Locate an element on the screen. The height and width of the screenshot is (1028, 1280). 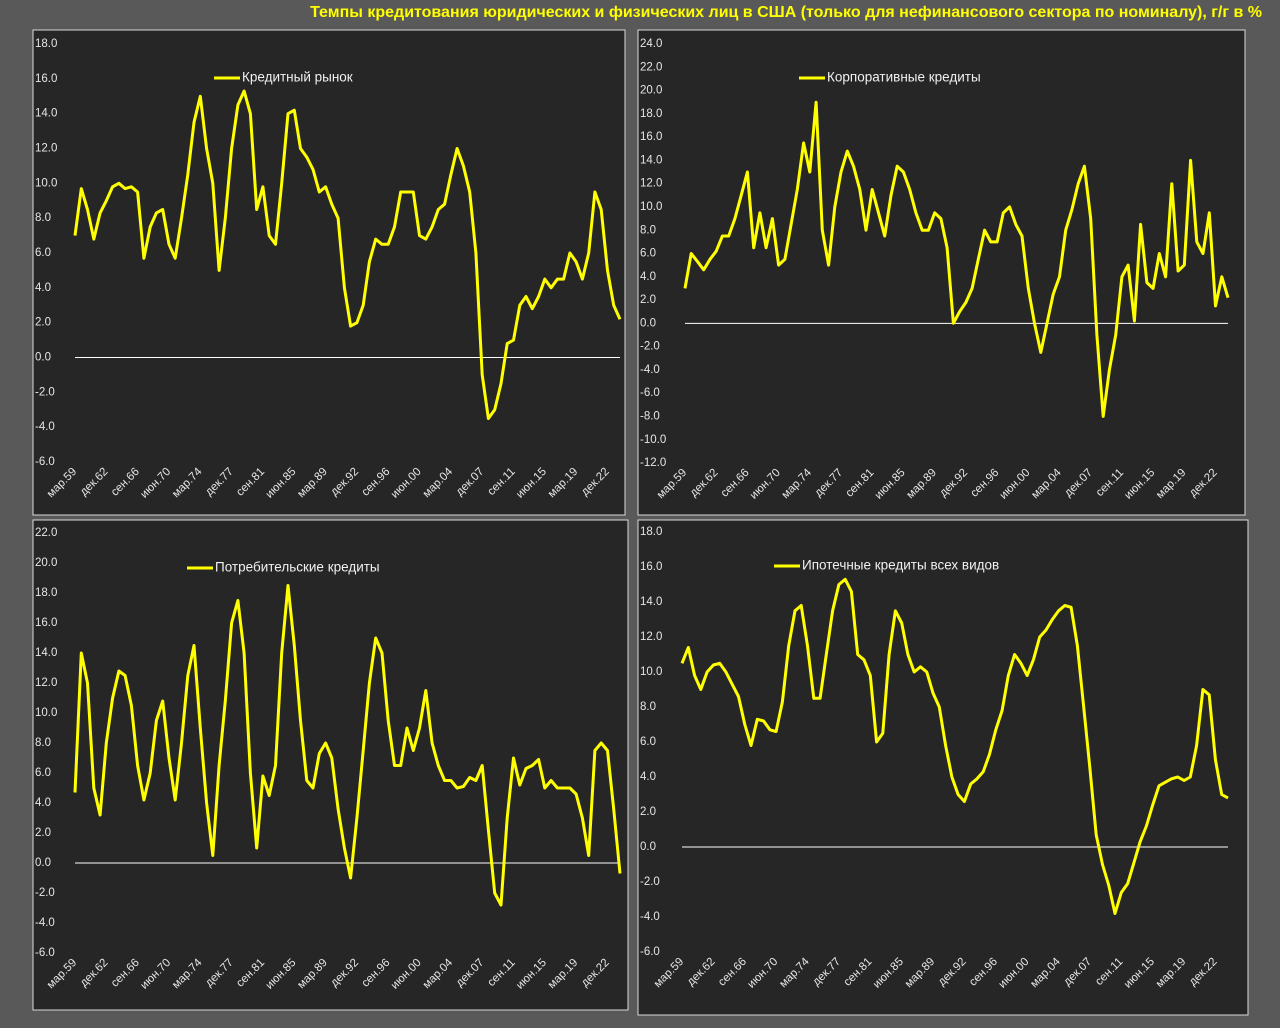
y-tick-label: 24.0 is located at coordinates (651, 44).